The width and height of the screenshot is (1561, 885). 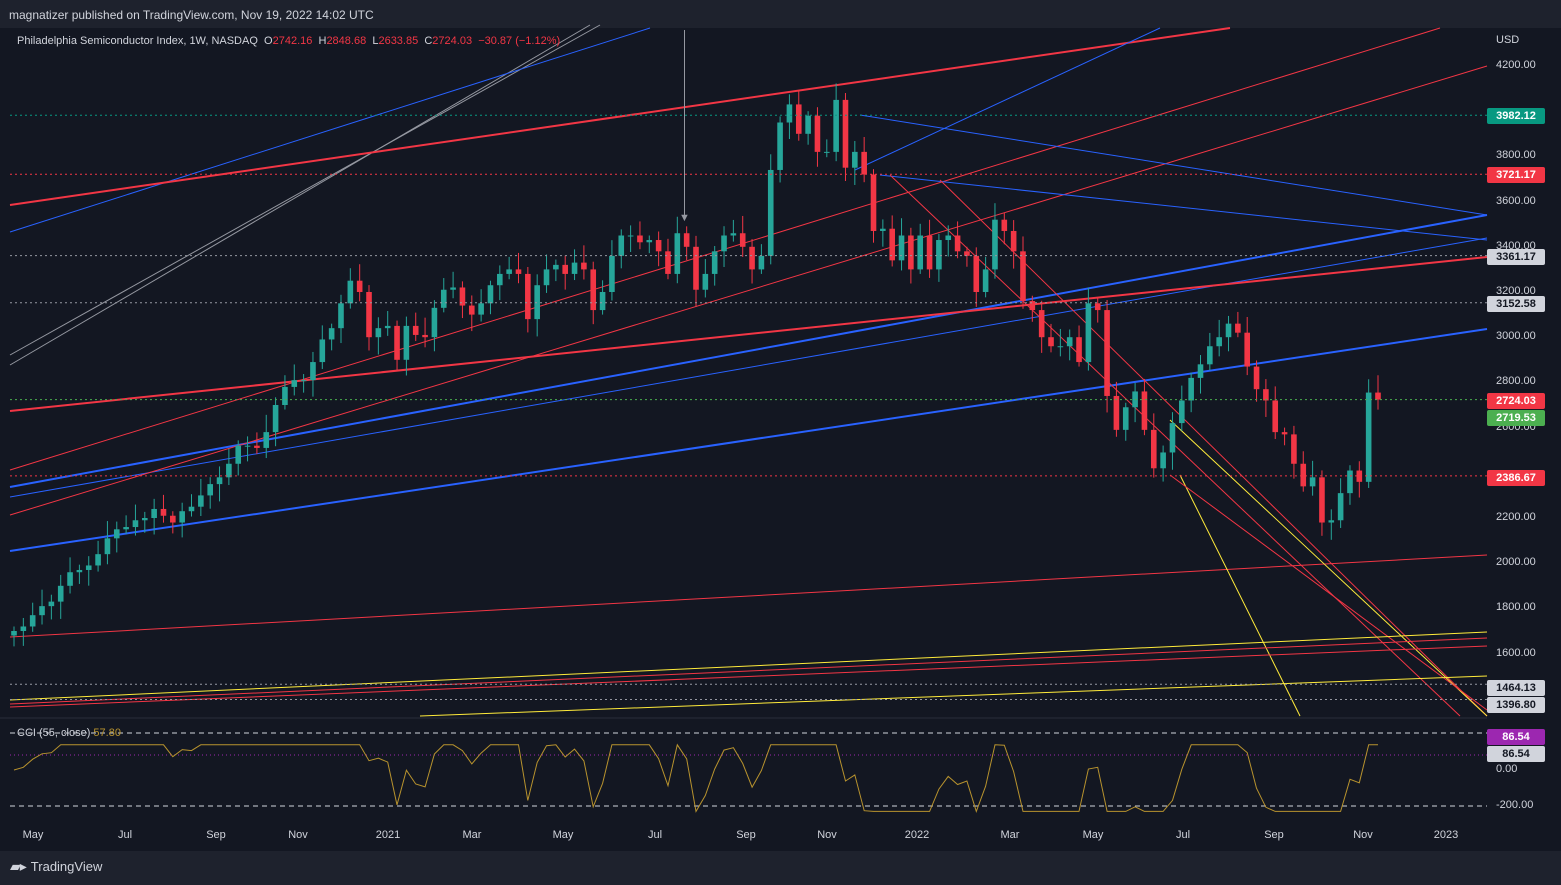 I want to click on tag-cci-b: 86.54, so click(x=1516, y=754).